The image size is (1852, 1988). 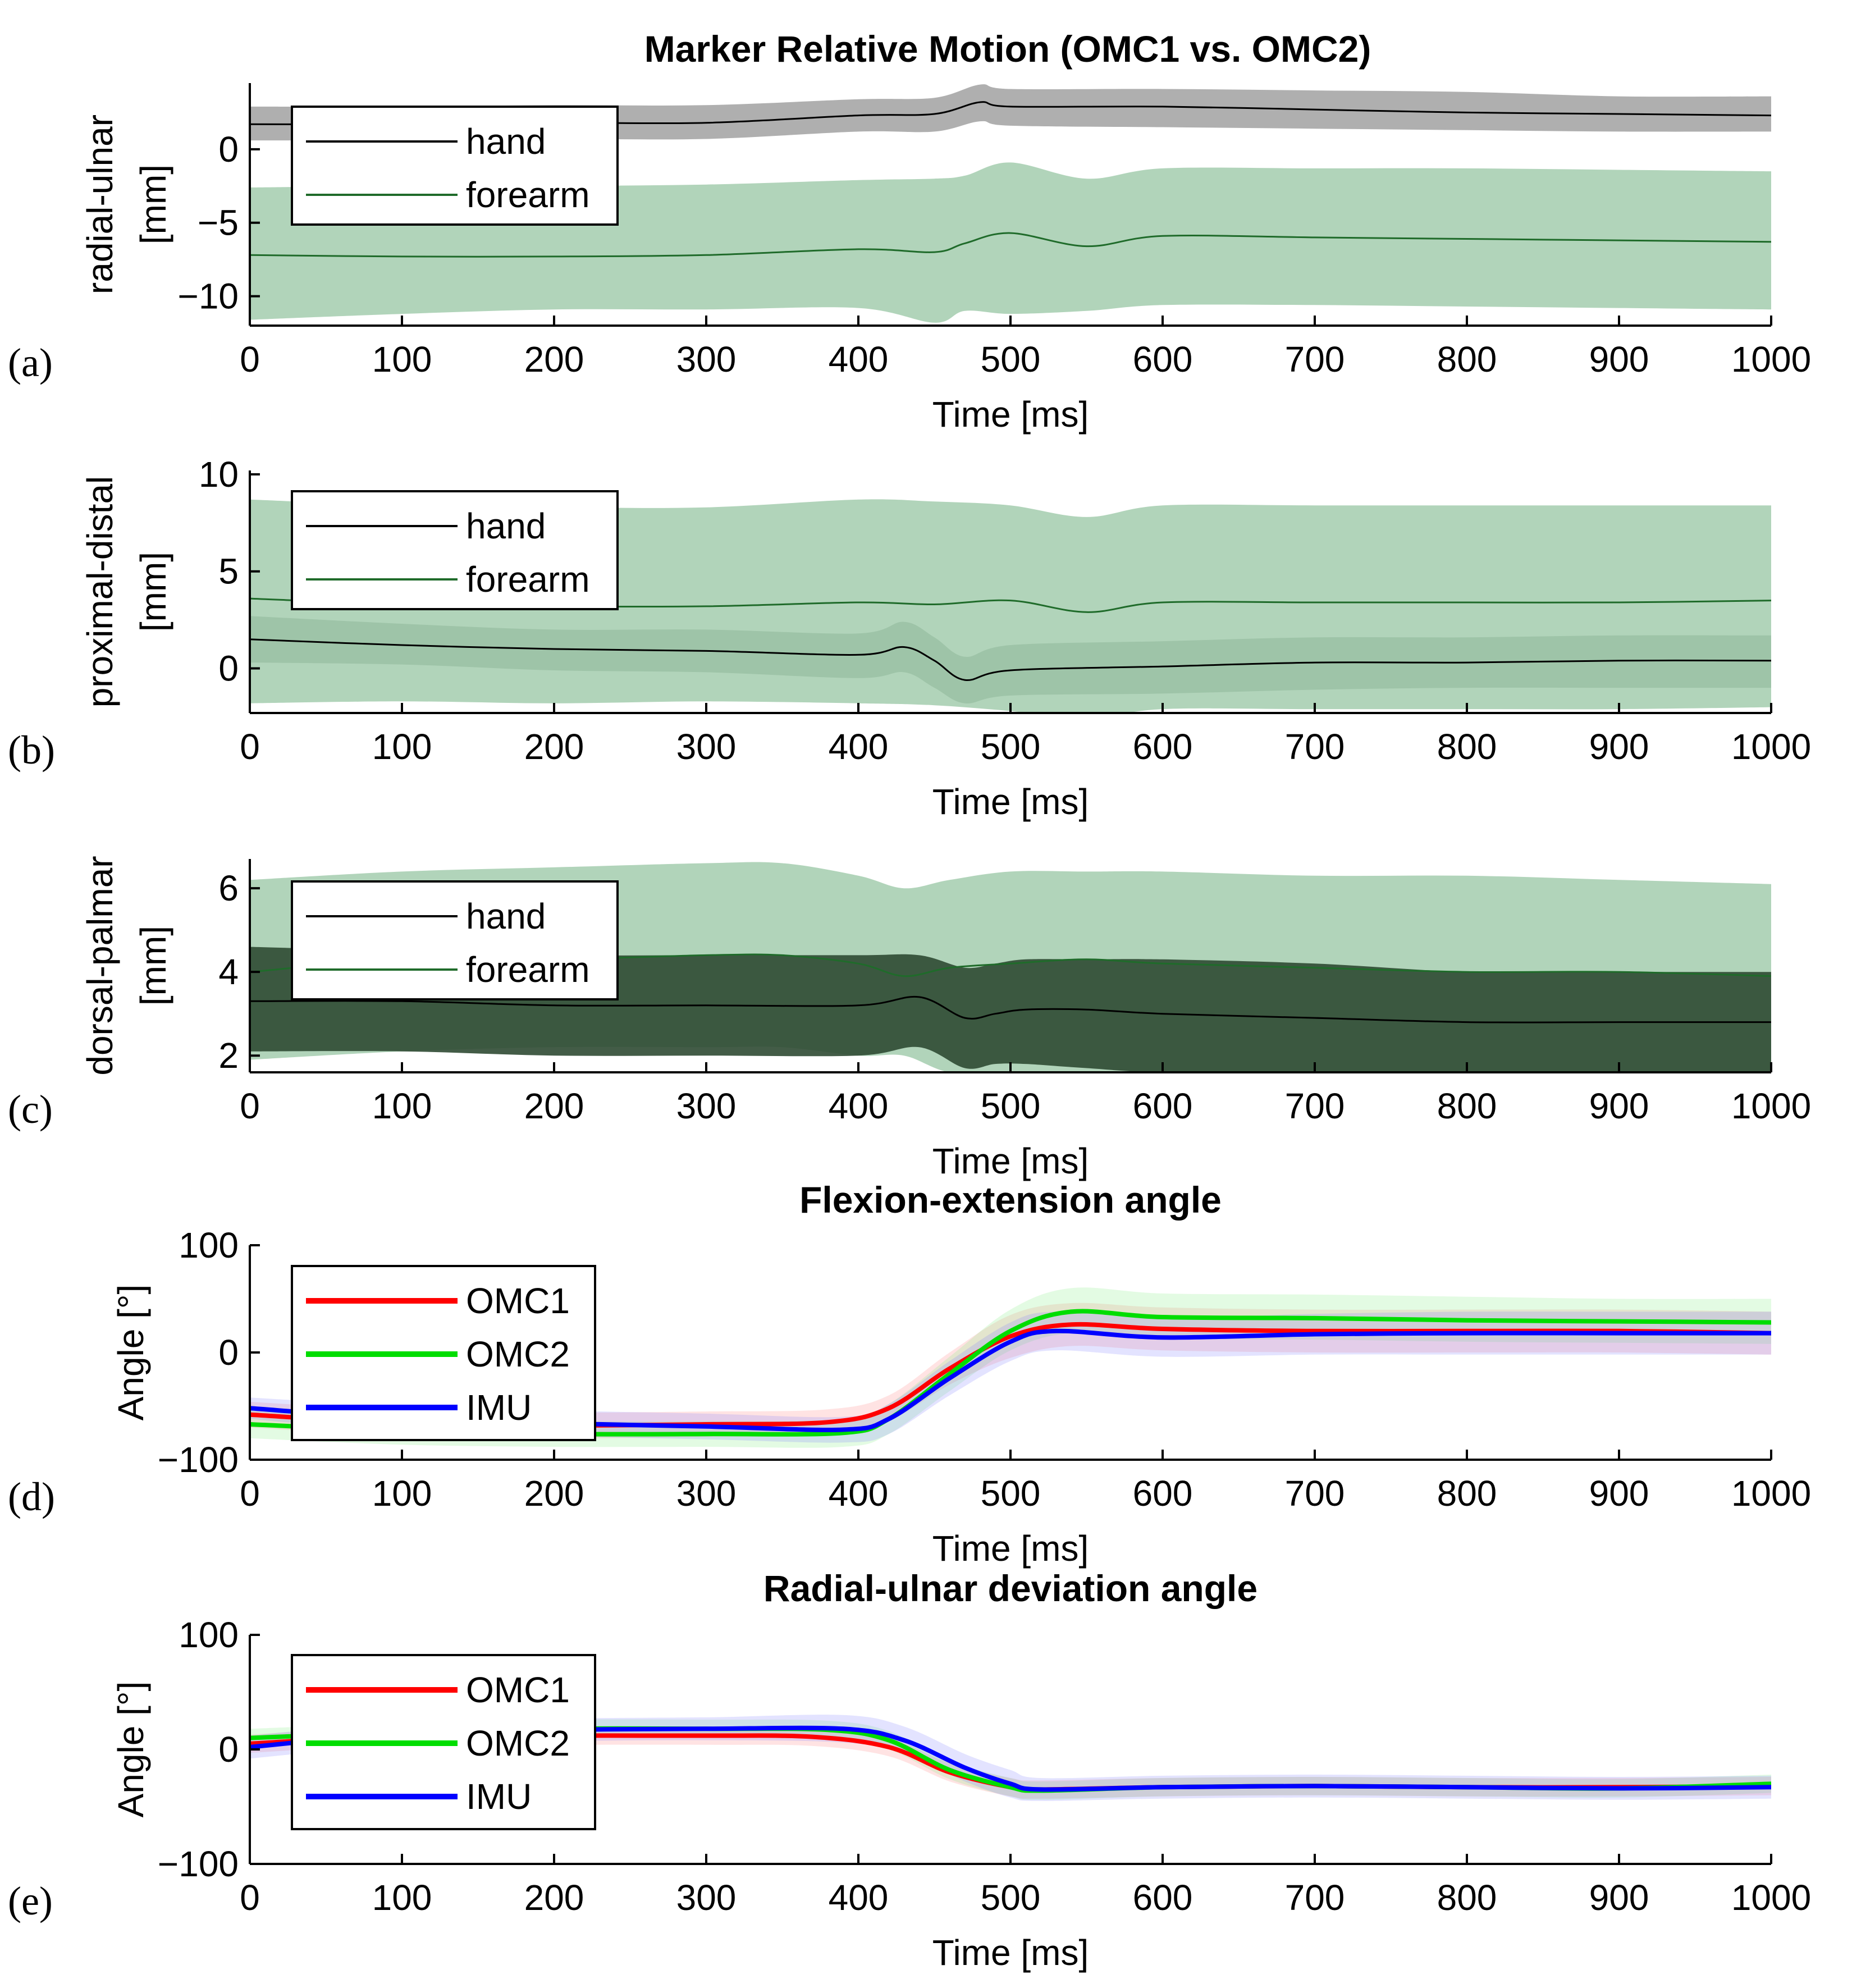 I want to click on band-IMU, so click(x=1011, y=1377).